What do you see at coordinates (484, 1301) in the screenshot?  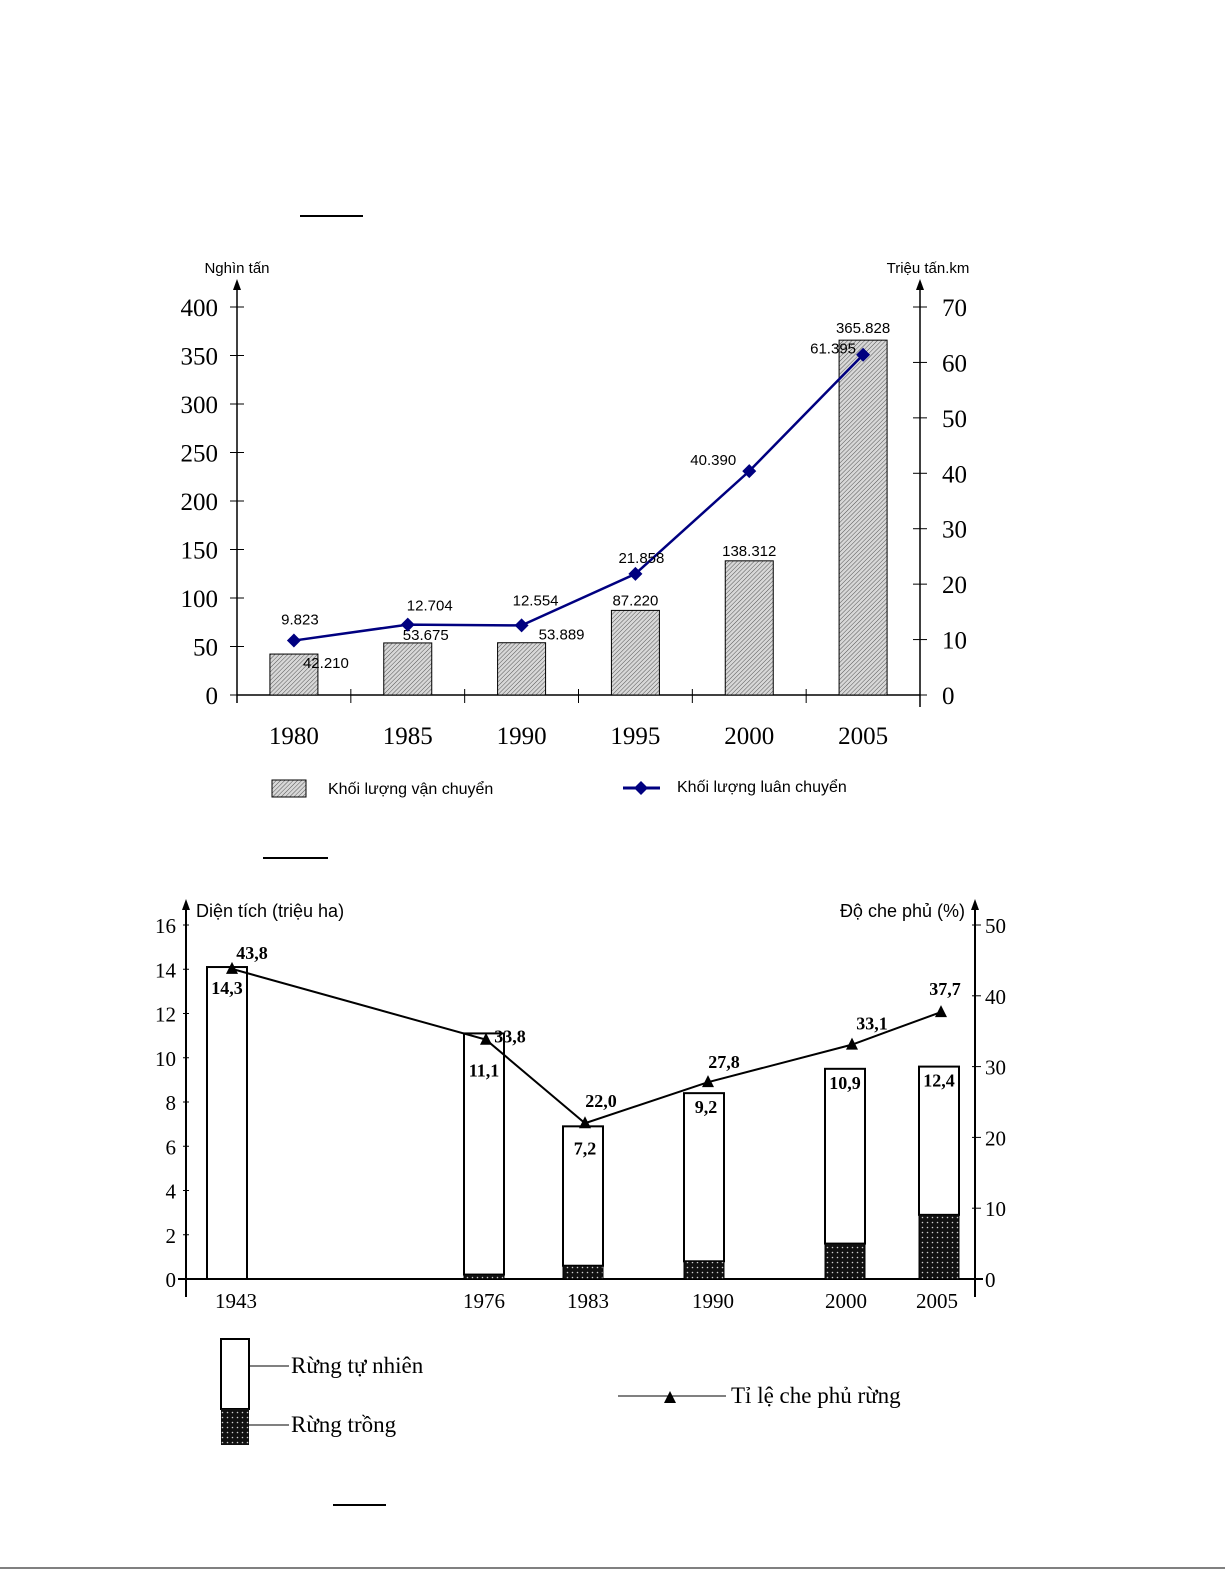 I see `x-tick-label: 1976` at bounding box center [484, 1301].